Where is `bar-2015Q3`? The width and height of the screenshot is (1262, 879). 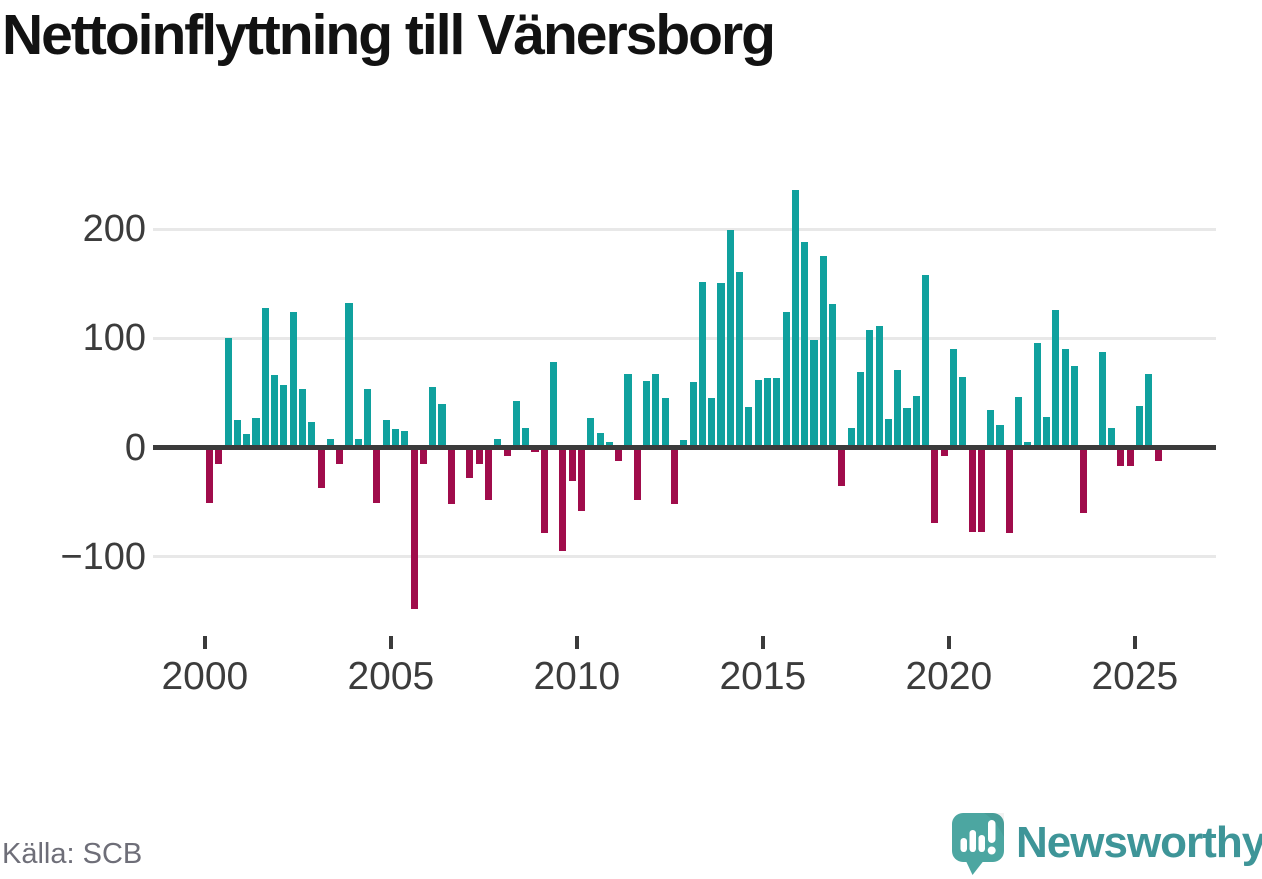
bar-2015Q3 is located at coordinates (786, 380).